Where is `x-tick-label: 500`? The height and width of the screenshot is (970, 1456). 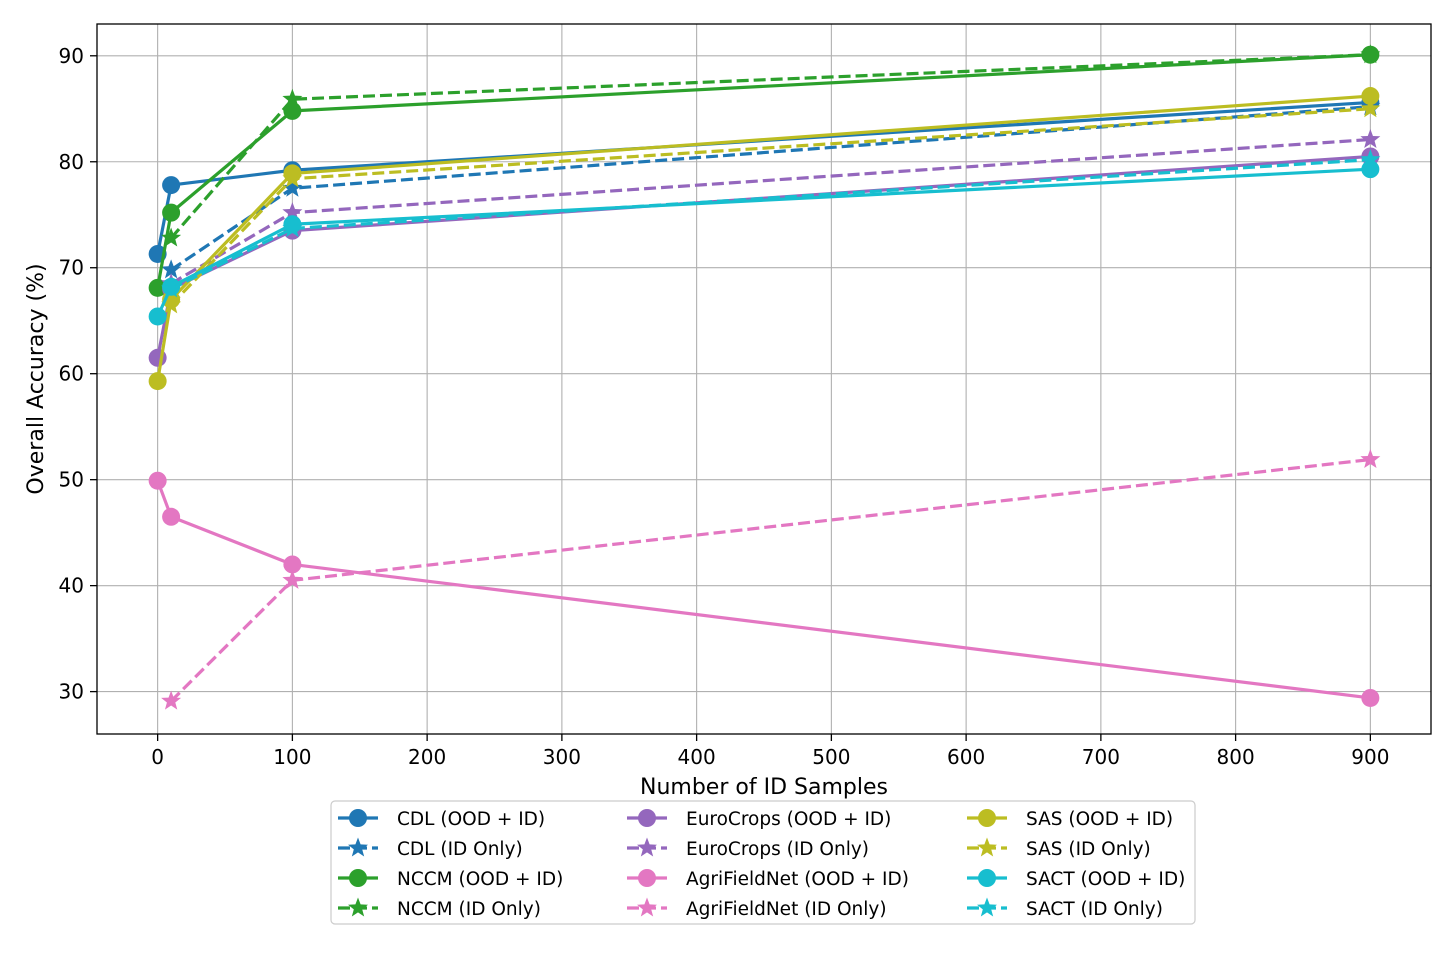
x-tick-label: 500 is located at coordinates (831, 757).